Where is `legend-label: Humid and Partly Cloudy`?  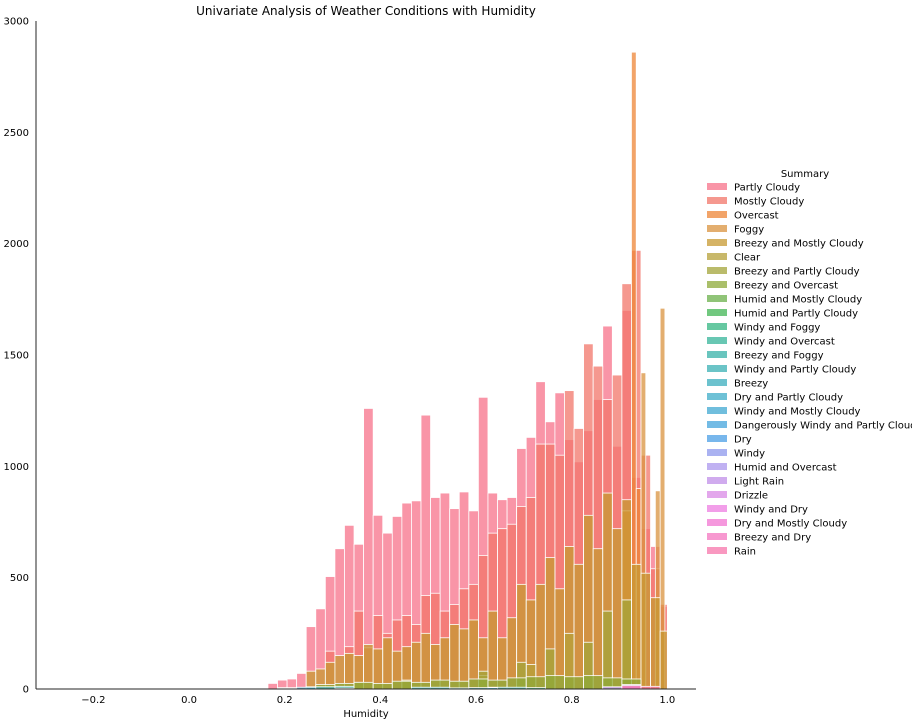 legend-label: Humid and Partly Cloudy is located at coordinates (796, 314).